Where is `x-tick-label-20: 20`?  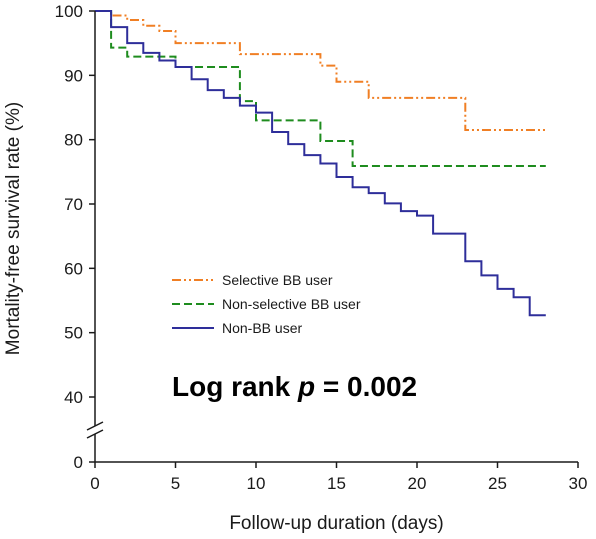
x-tick-label-20: 20 is located at coordinates (417, 483).